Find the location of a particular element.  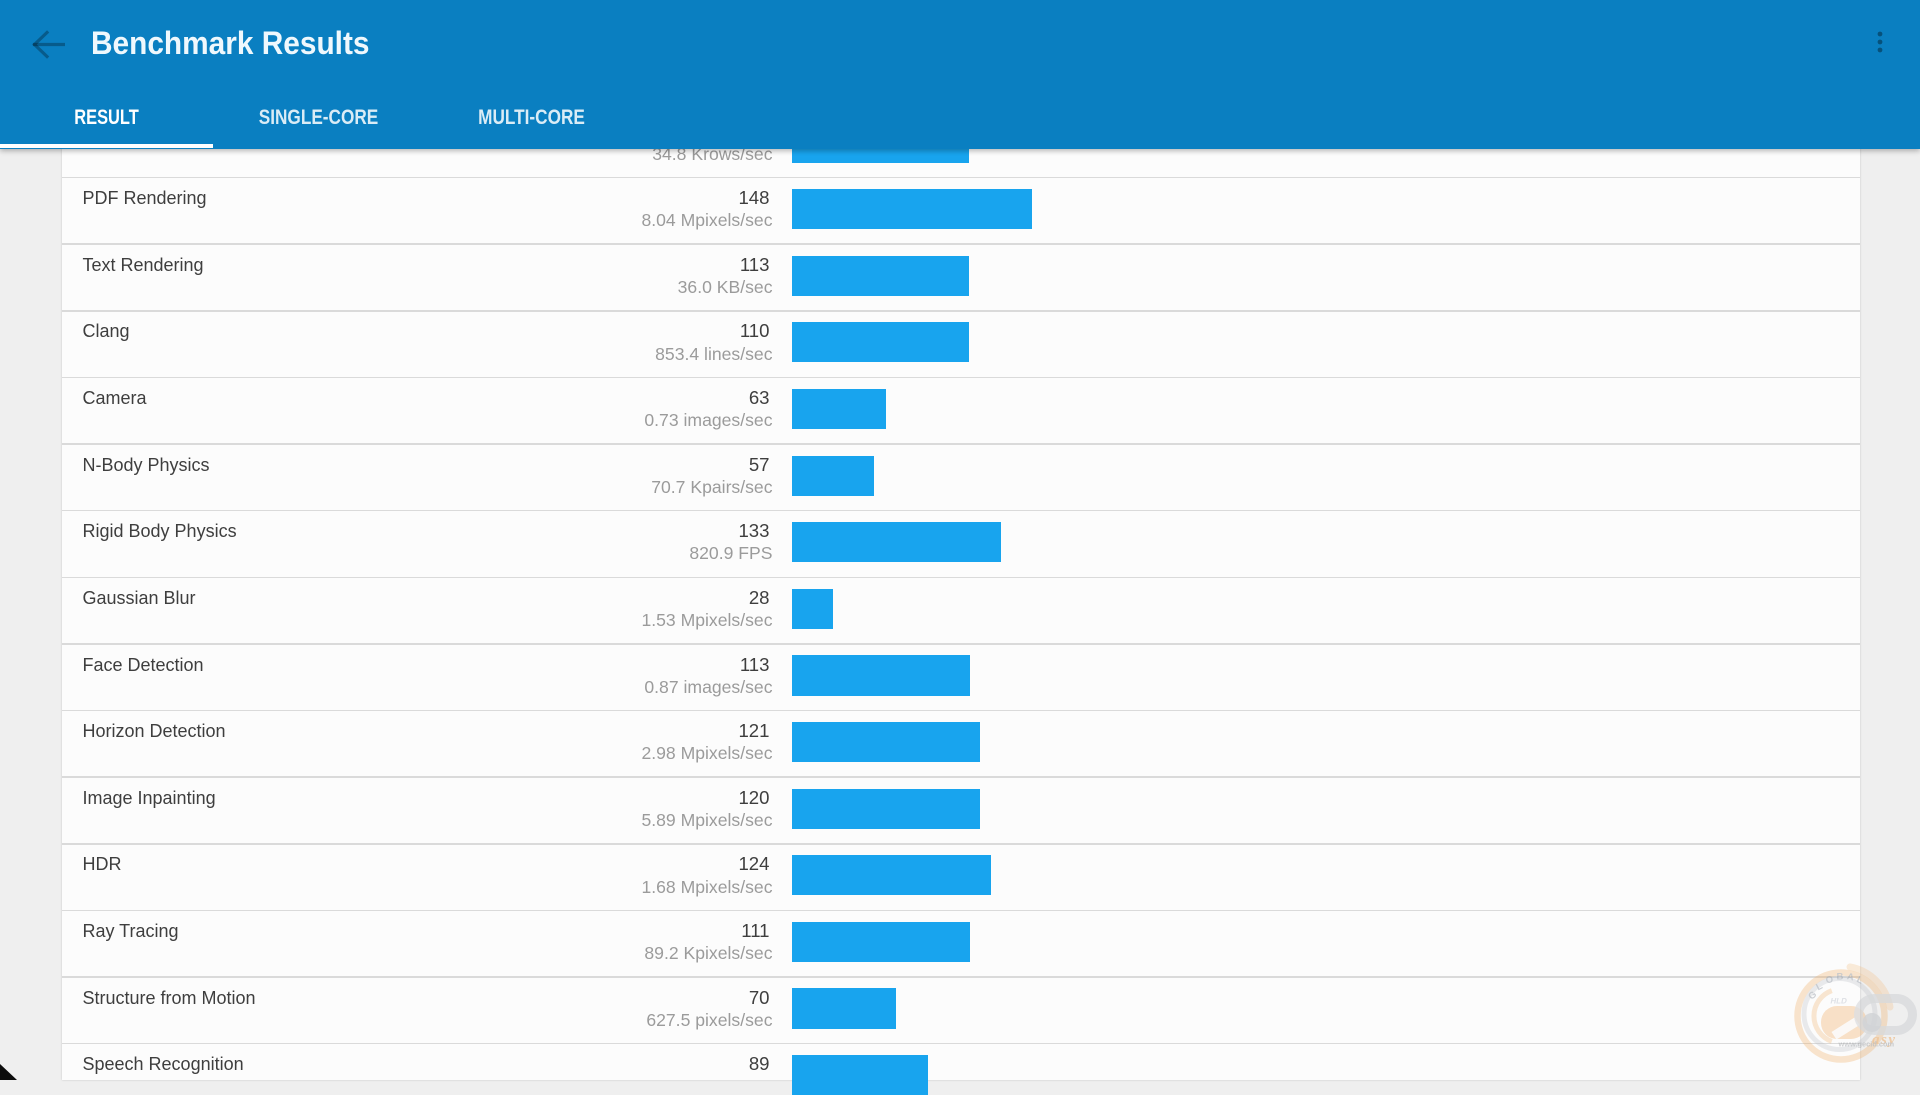

svg-text: O is located at coordinates (1830, 980).